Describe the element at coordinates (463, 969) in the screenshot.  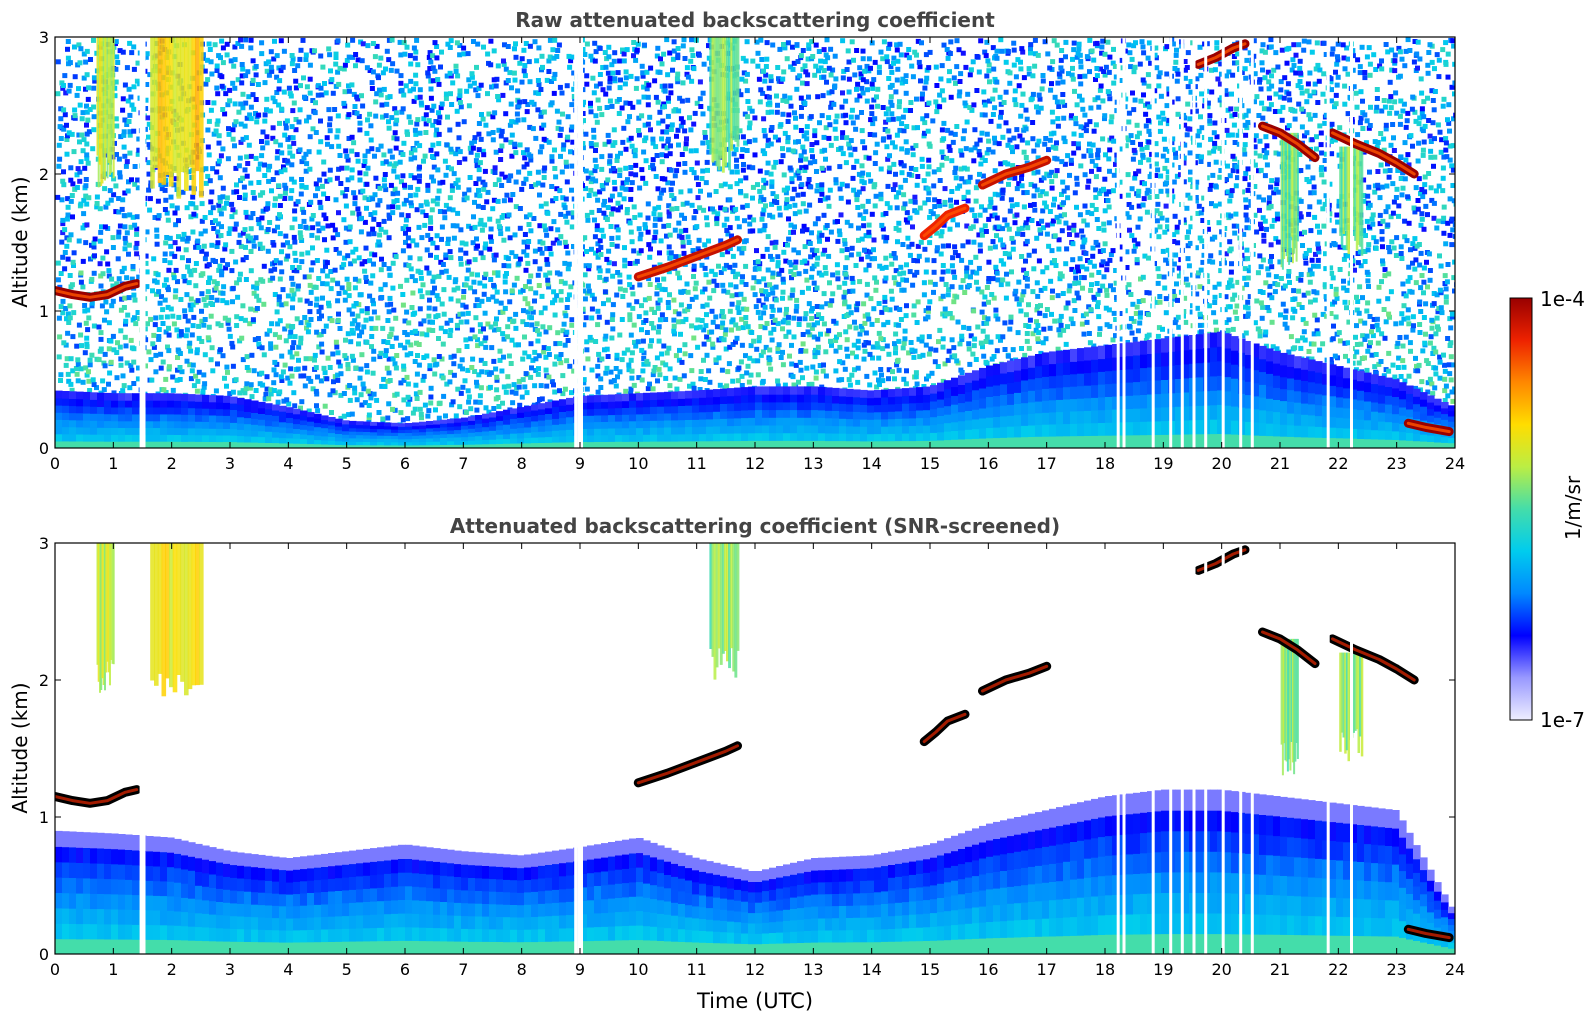
I see `x-tick-label: 7` at that location.